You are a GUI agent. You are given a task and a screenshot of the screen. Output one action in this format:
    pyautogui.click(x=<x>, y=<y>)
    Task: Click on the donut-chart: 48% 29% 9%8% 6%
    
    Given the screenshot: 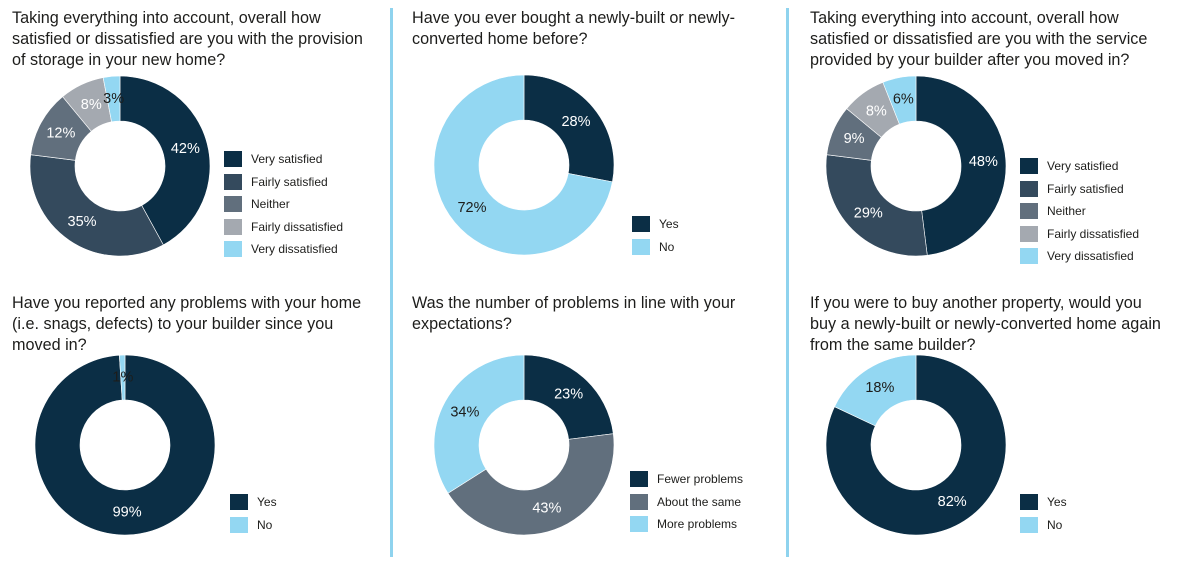 What is the action you would take?
    pyautogui.click(x=916, y=166)
    